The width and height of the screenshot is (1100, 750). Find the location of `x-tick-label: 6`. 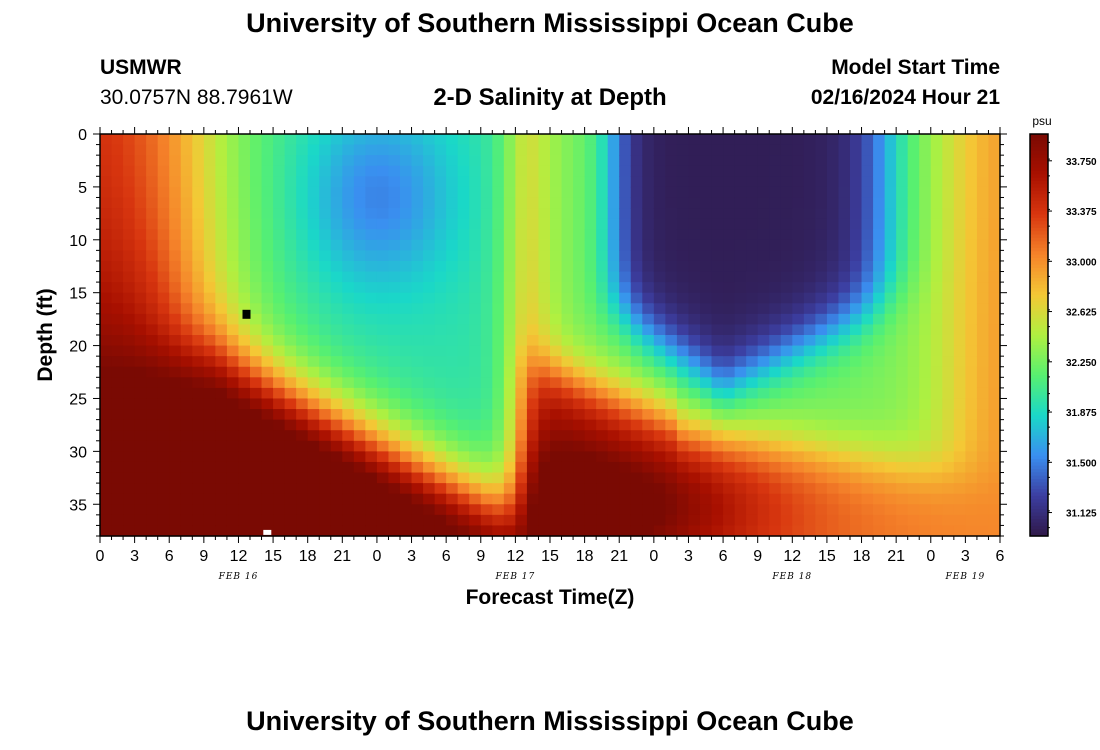

x-tick-label: 6 is located at coordinates (169, 556).